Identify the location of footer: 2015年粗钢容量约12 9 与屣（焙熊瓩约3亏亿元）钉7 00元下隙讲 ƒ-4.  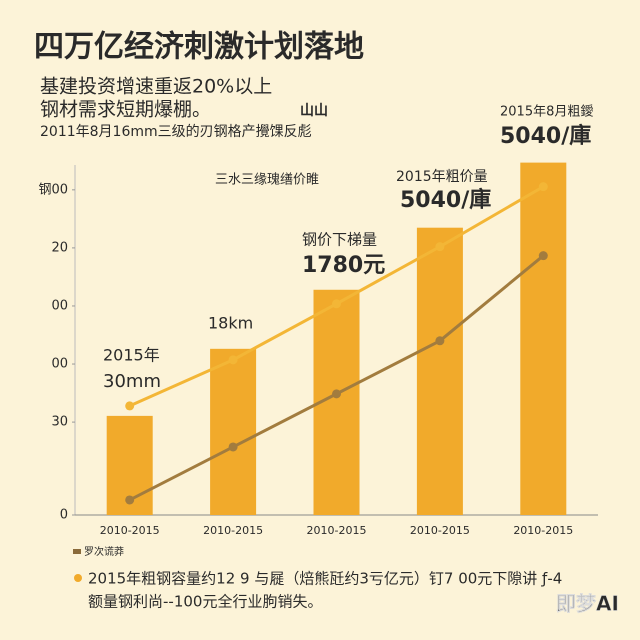
(325, 579).